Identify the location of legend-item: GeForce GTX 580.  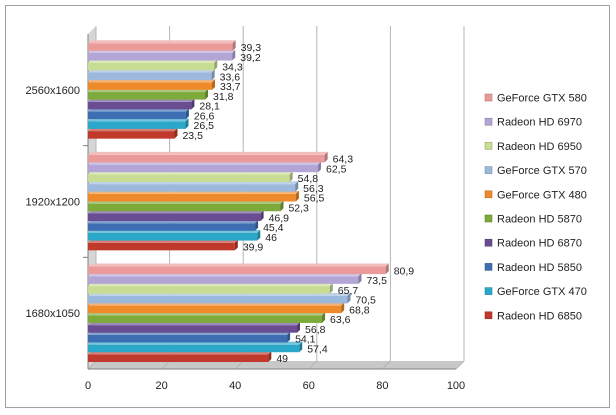
(535, 99).